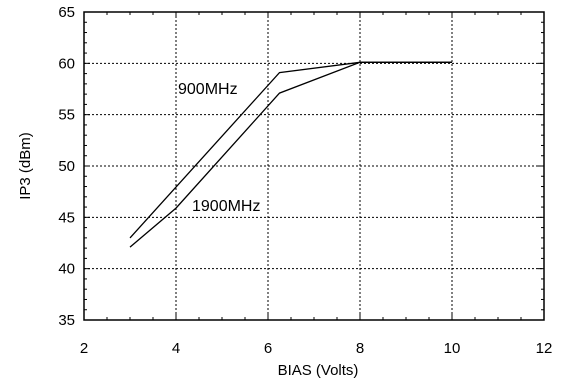 This screenshot has height=381, width=568. Describe the element at coordinates (176, 348) in the screenshot. I see `x-tick-label: 4` at that location.